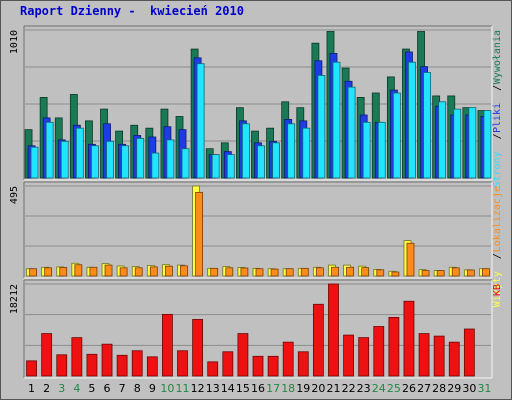 Image resolution: width=512 pixels, height=400 pixels. What do you see at coordinates (107, 388) in the screenshot?
I see `x-tick-label-day-6: 6` at bounding box center [107, 388].